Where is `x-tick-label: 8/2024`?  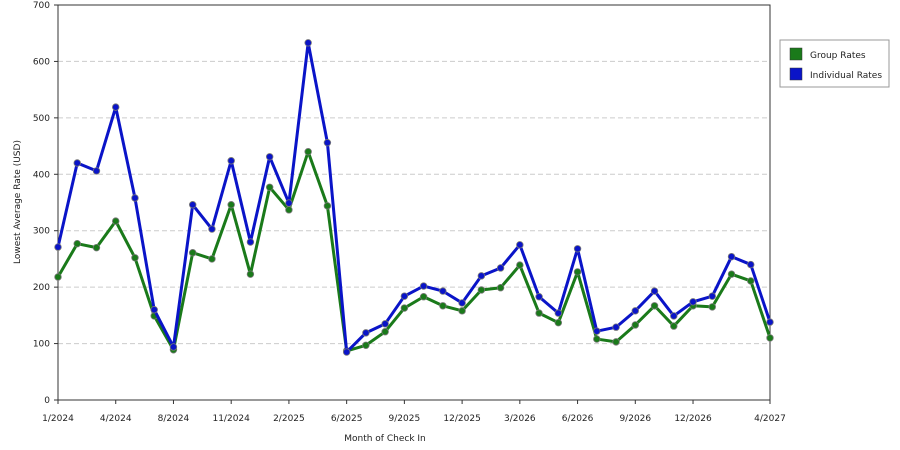 x-tick-label: 8/2024 is located at coordinates (174, 419).